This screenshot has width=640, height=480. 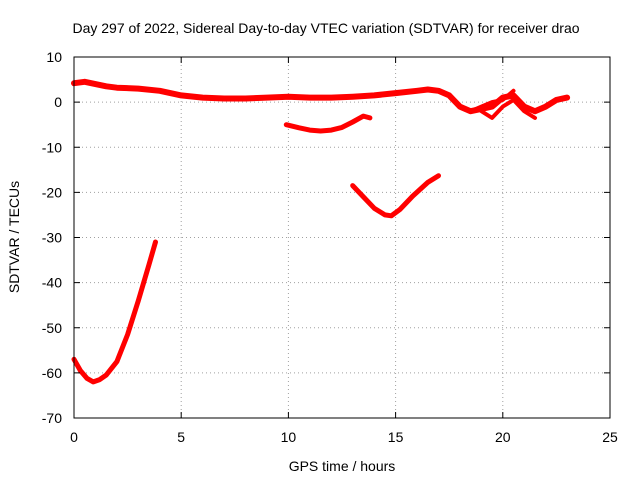 I want to click on x-tick-label: 5, so click(x=181, y=437).